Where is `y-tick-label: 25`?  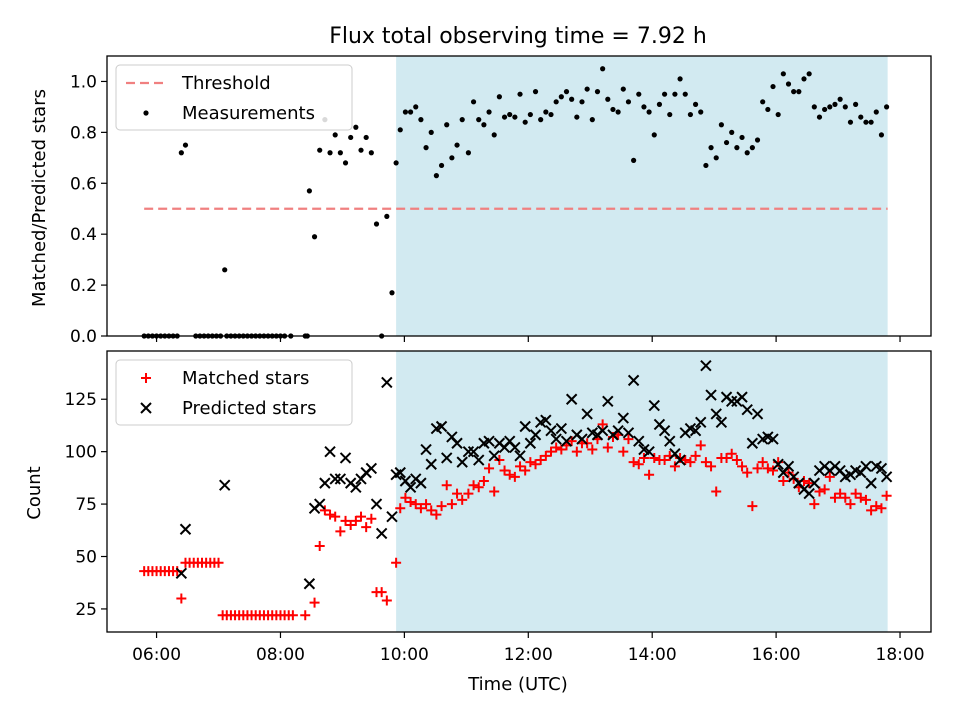 y-tick-label: 25 is located at coordinates (86, 610).